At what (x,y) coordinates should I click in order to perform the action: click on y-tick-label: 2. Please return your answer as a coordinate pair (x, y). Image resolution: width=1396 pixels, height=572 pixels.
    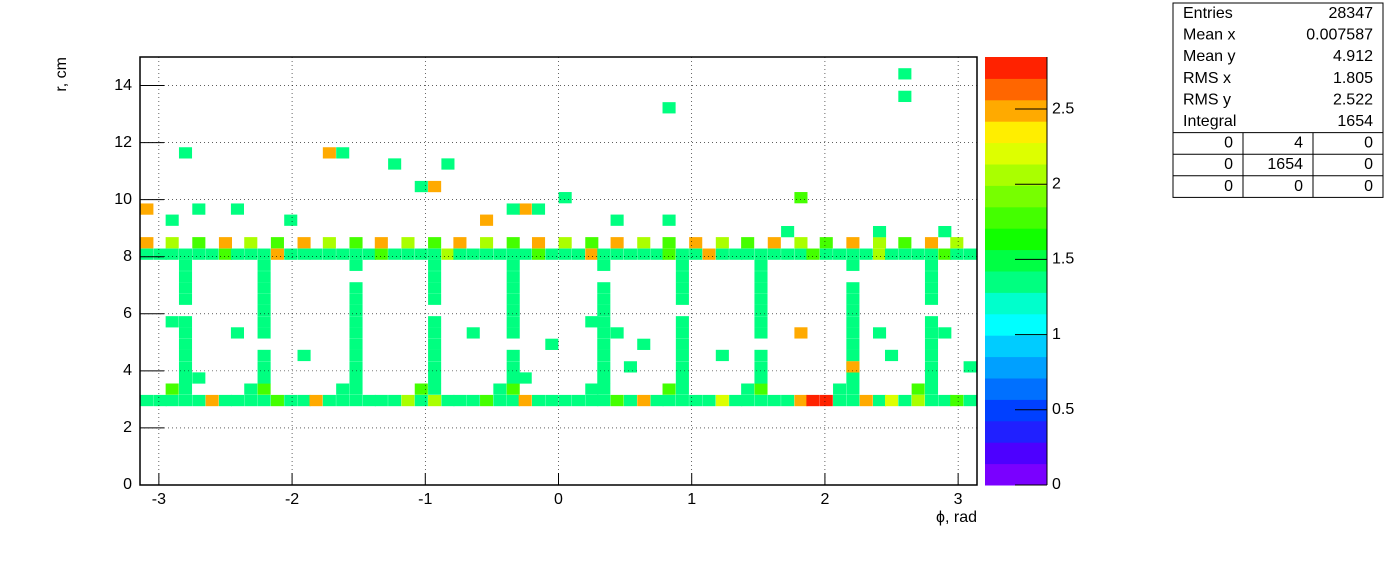
    Looking at the image, I should click on (127, 427).